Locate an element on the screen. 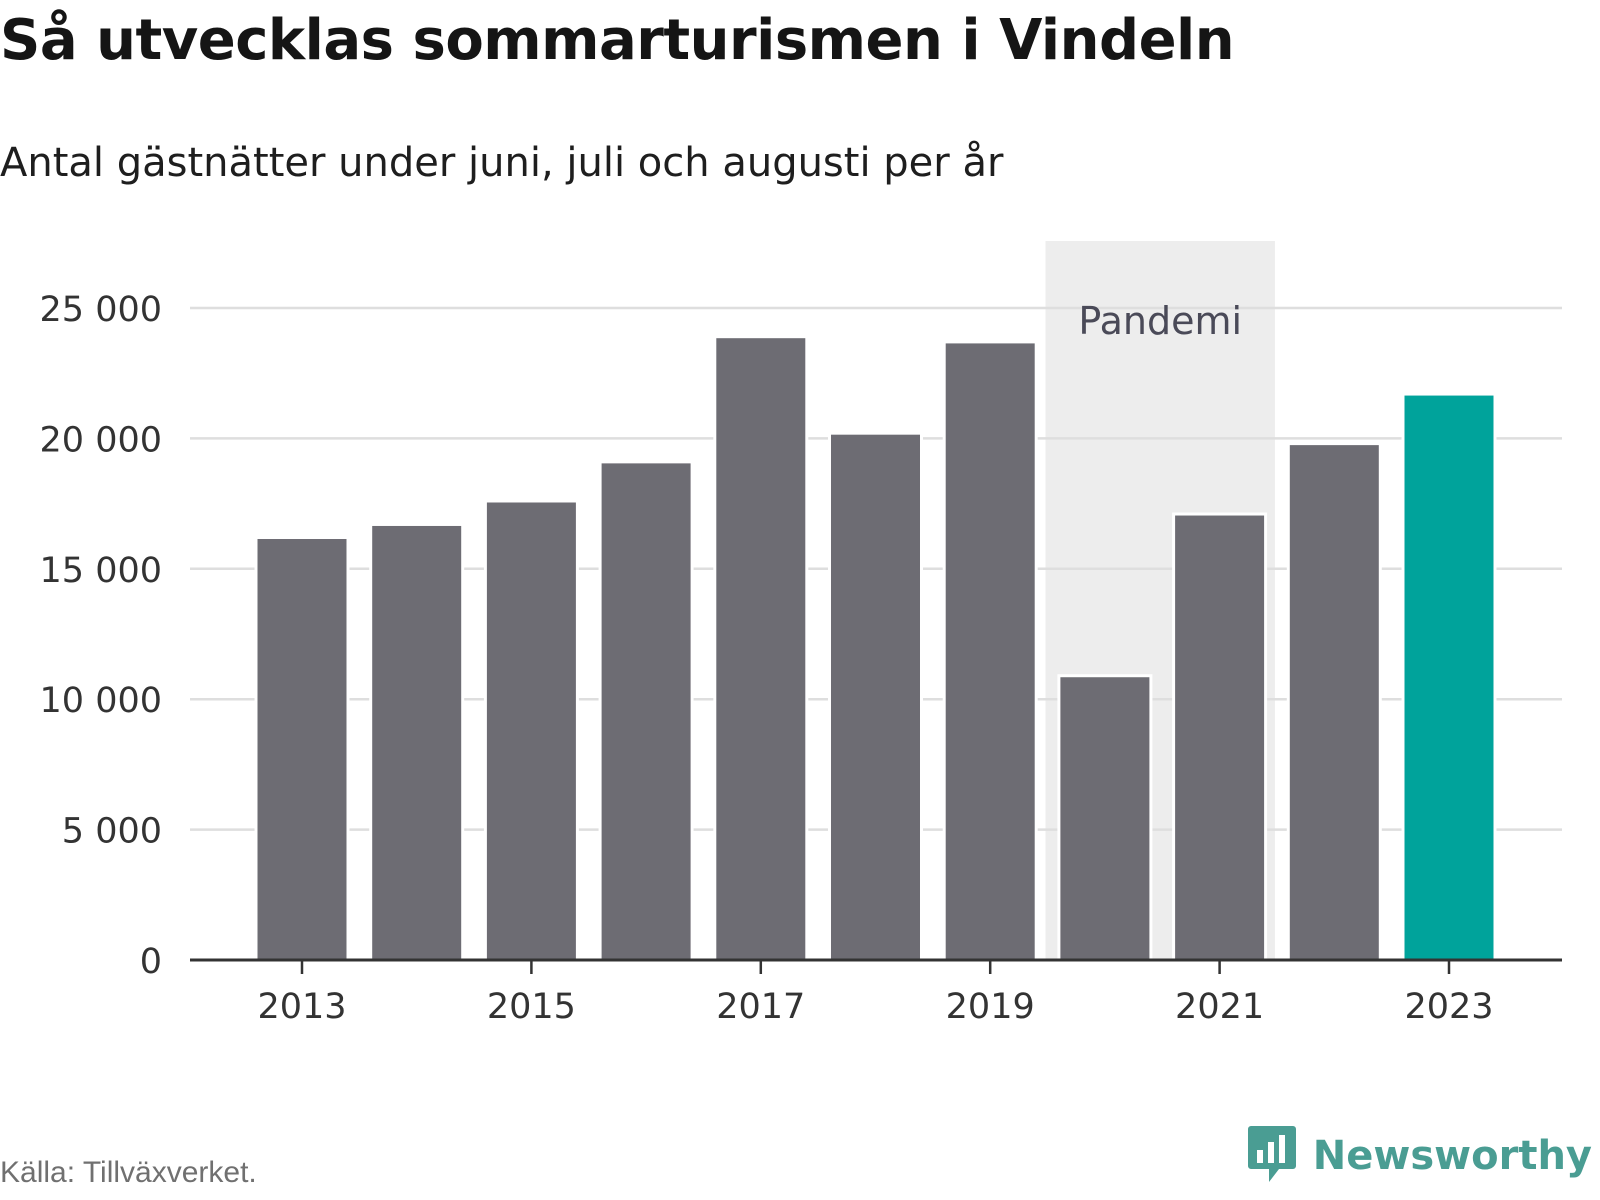 Image resolution: width=1600 pixels, height=1200 pixels. y-tick-label: 5 000 is located at coordinates (112, 832).